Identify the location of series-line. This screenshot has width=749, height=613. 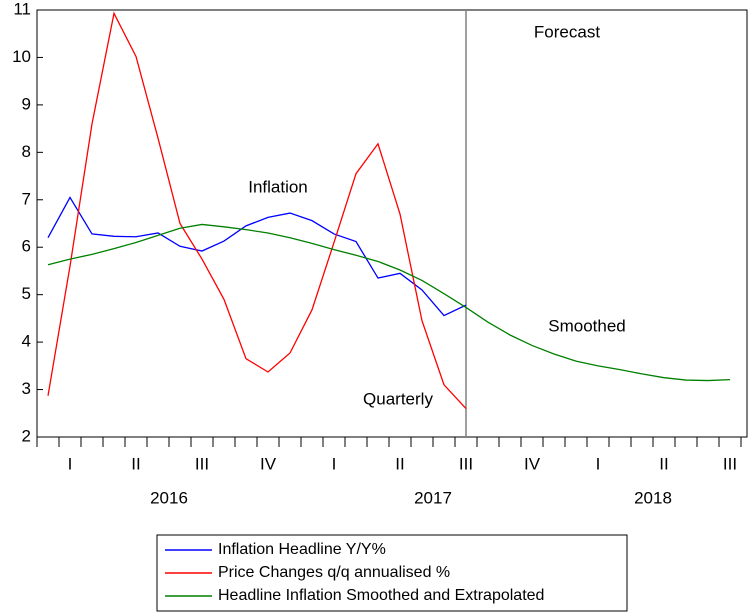
(257, 256).